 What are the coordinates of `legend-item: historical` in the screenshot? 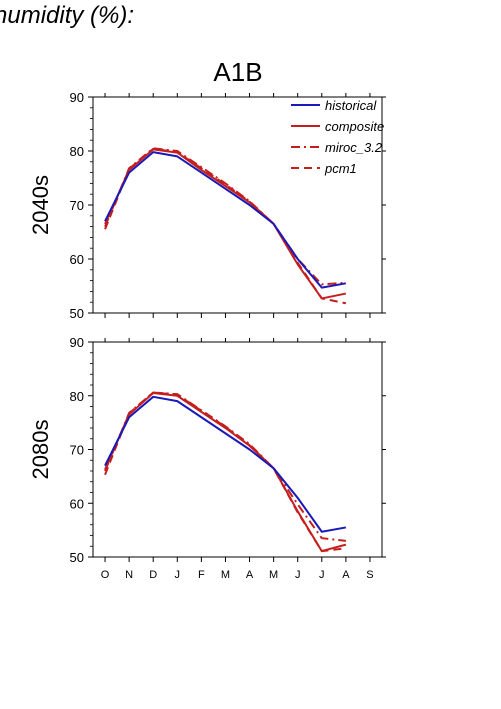 It's located at (334, 105).